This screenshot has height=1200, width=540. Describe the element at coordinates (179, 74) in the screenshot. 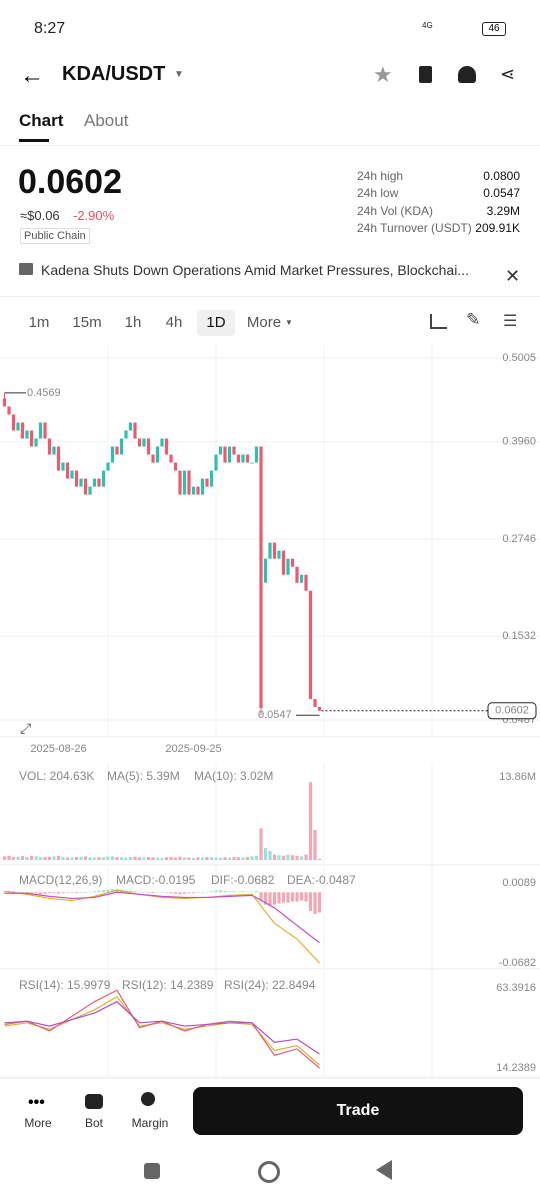

I see `pair-dropdown: ▼` at that location.